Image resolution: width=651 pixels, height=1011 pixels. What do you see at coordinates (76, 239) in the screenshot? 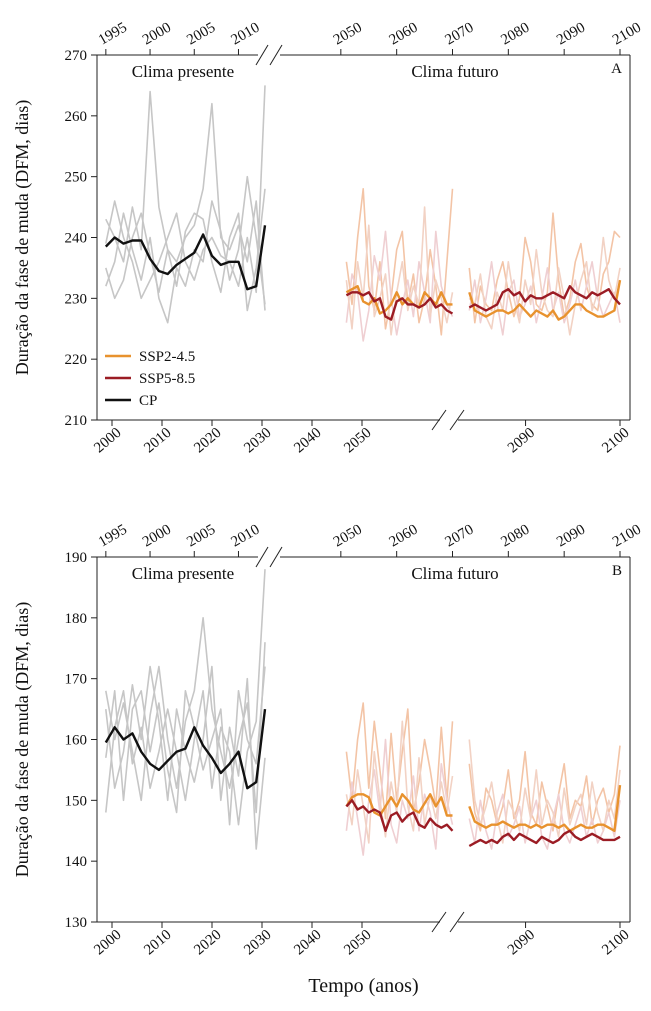
I see `y-tick-label: 240` at bounding box center [76, 239].